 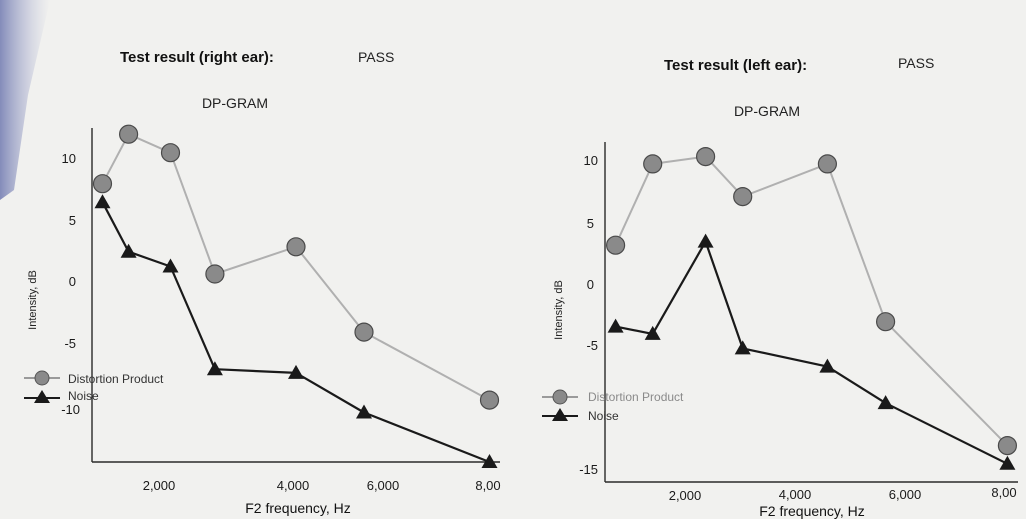 I want to click on photo-glare, so click(x=25, y=100).